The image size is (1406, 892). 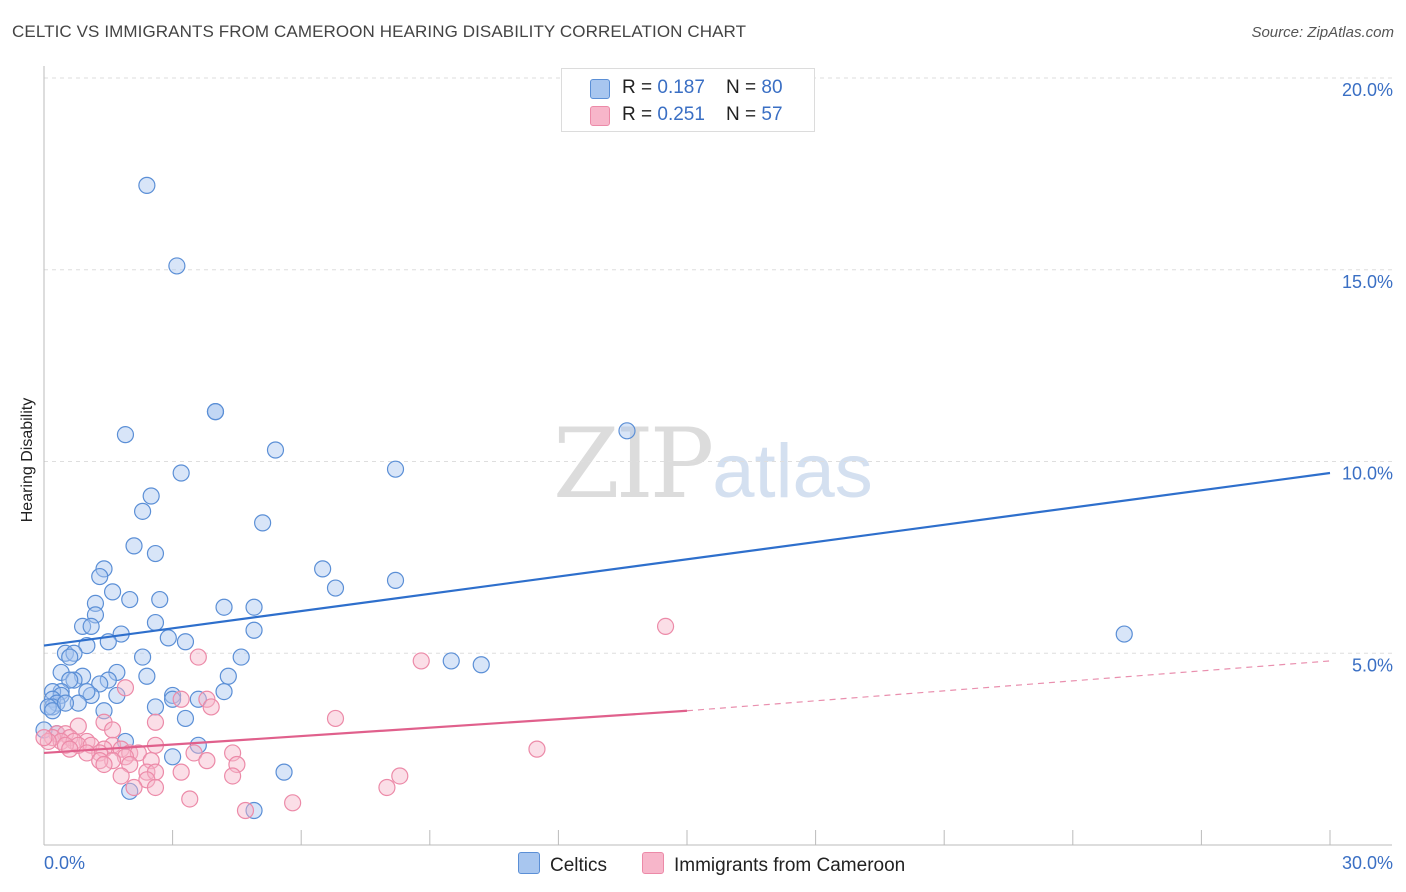 I want to click on x-tick-label-min: 0.0%, so click(x=64, y=863).